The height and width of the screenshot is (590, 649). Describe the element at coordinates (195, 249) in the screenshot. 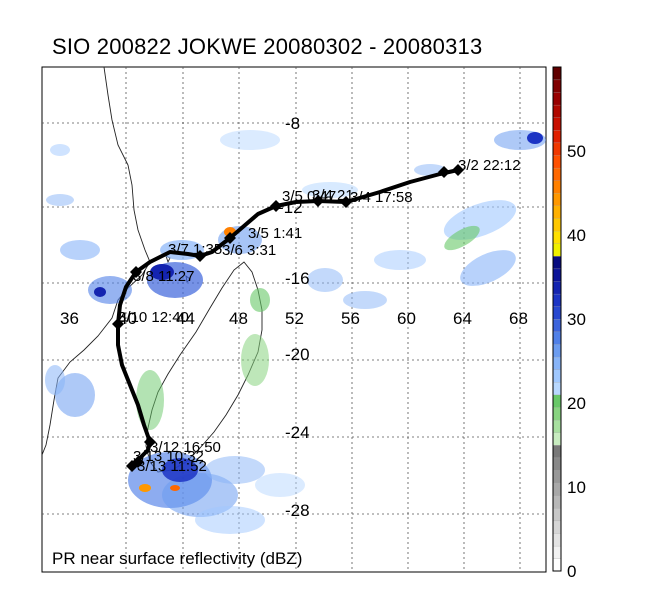

I see `track-label: 3/7 1:35` at that location.